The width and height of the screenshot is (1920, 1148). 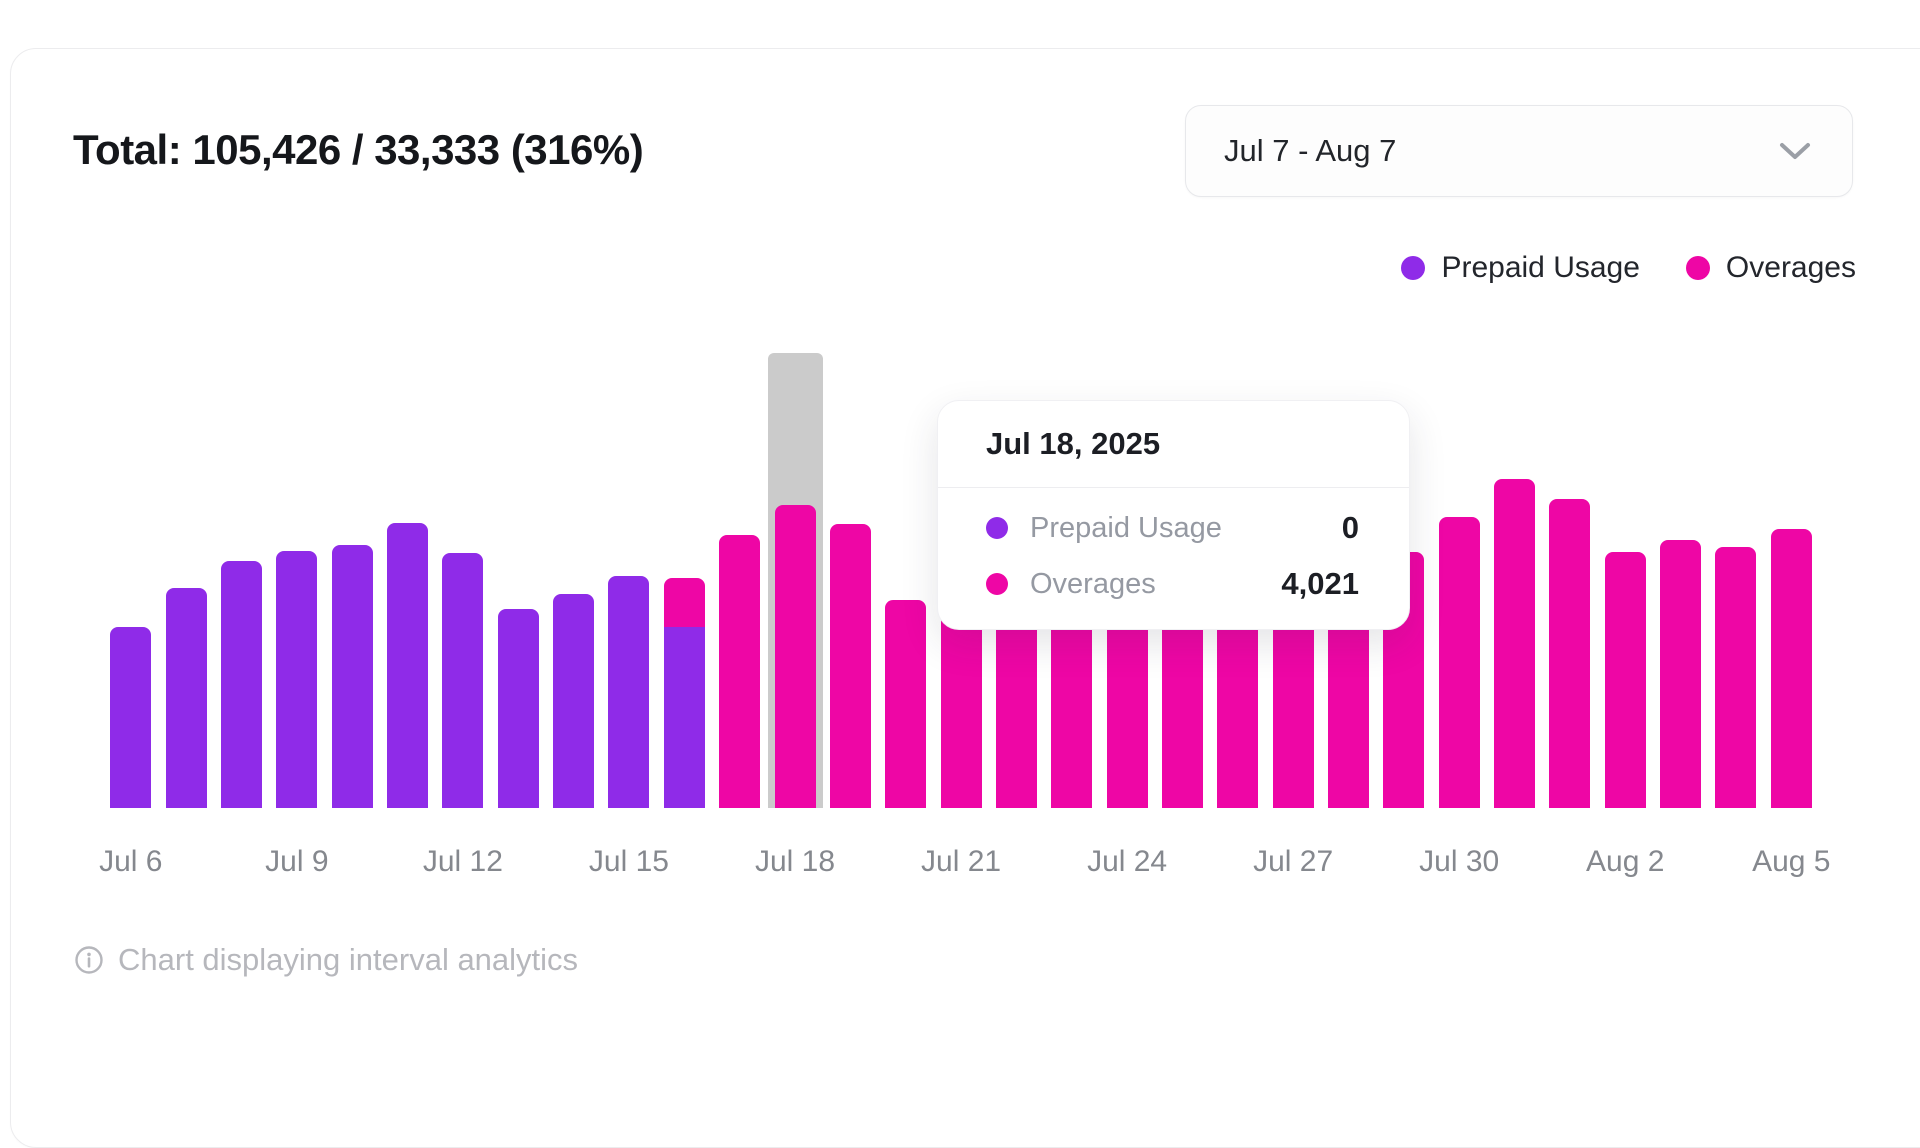 What do you see at coordinates (1540, 267) in the screenshot?
I see `legend-label-prepaid: Prepaid Usage` at bounding box center [1540, 267].